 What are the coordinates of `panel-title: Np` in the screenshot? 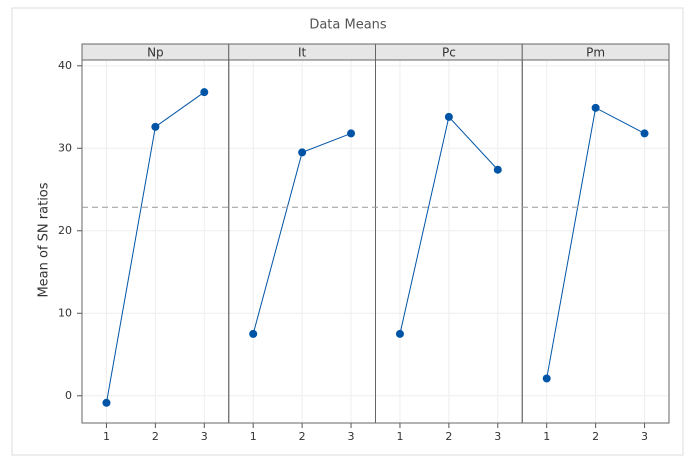 It's located at (155, 53).